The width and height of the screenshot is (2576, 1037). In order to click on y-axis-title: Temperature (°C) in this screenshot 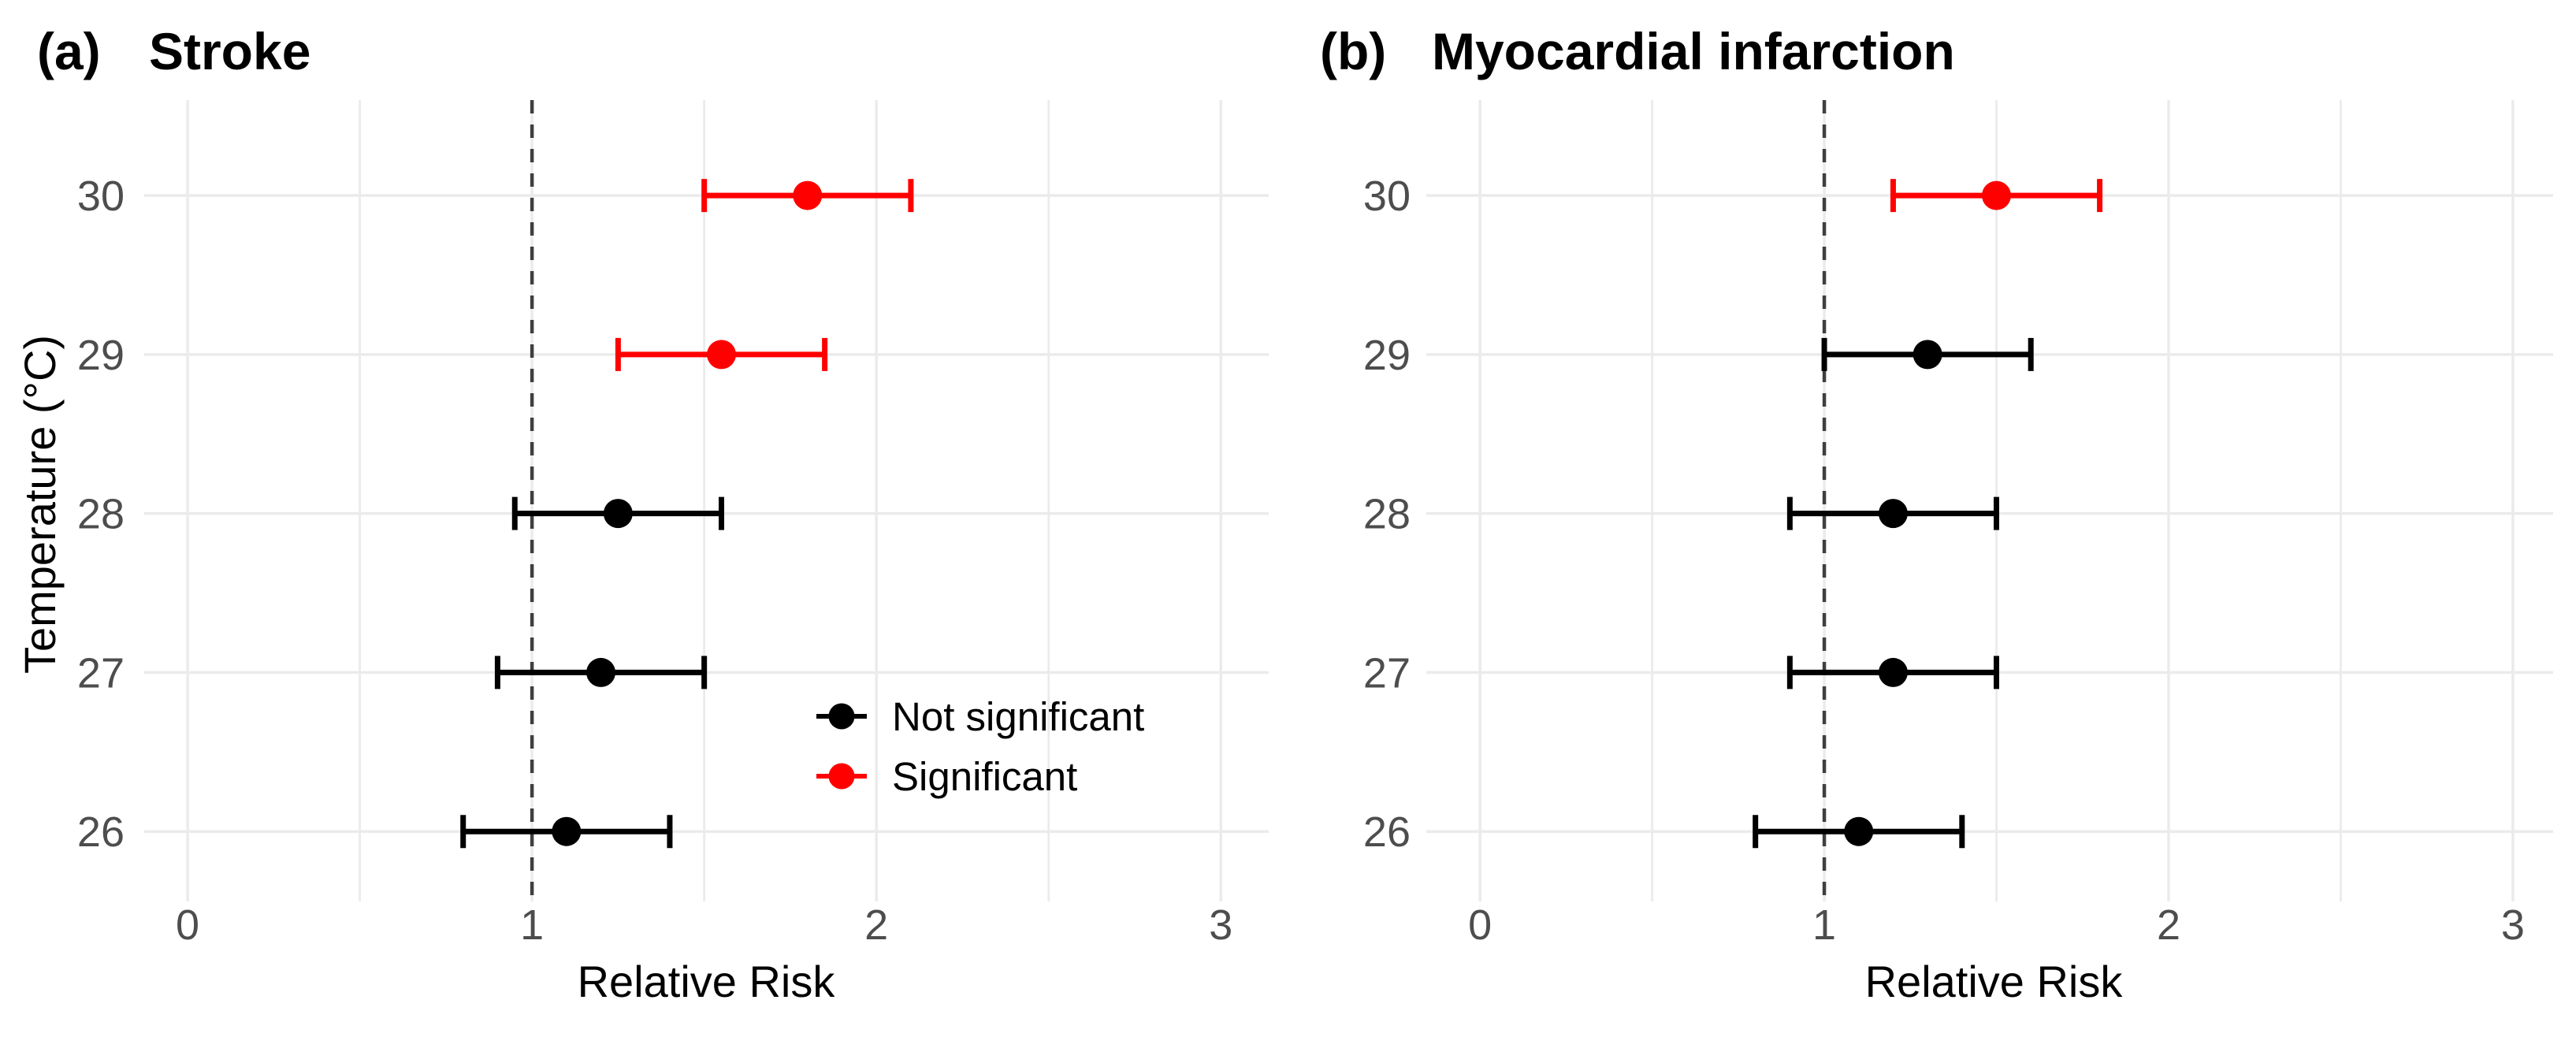, I will do `click(40, 504)`.